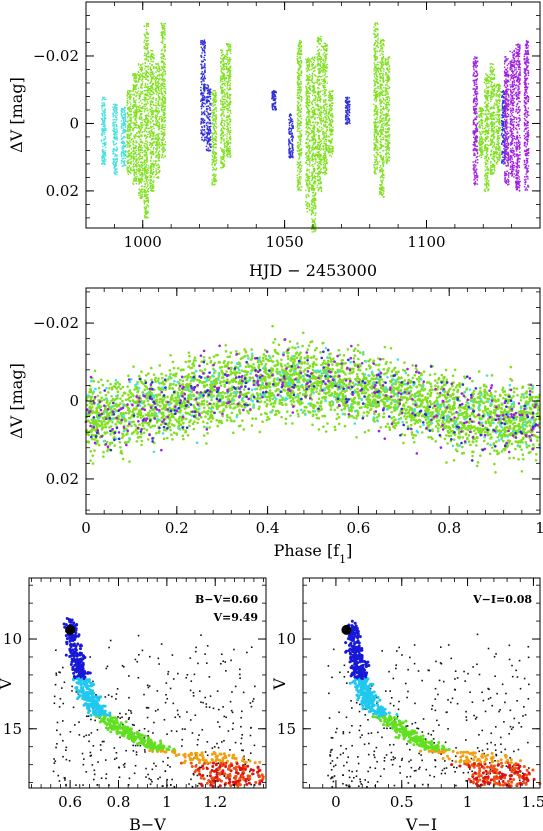 The width and height of the screenshot is (543, 831). What do you see at coordinates (134, 129) in the screenshot?
I see `night-block` at bounding box center [134, 129].